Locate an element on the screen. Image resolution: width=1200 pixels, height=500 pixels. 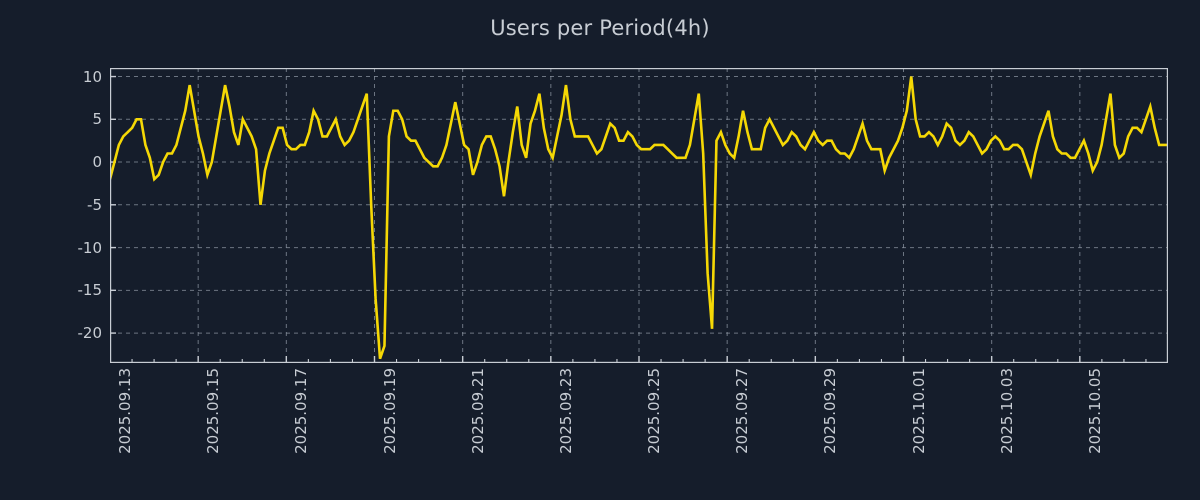
x-tick-label: 2025.09.29 is located at coordinates (830, 411).